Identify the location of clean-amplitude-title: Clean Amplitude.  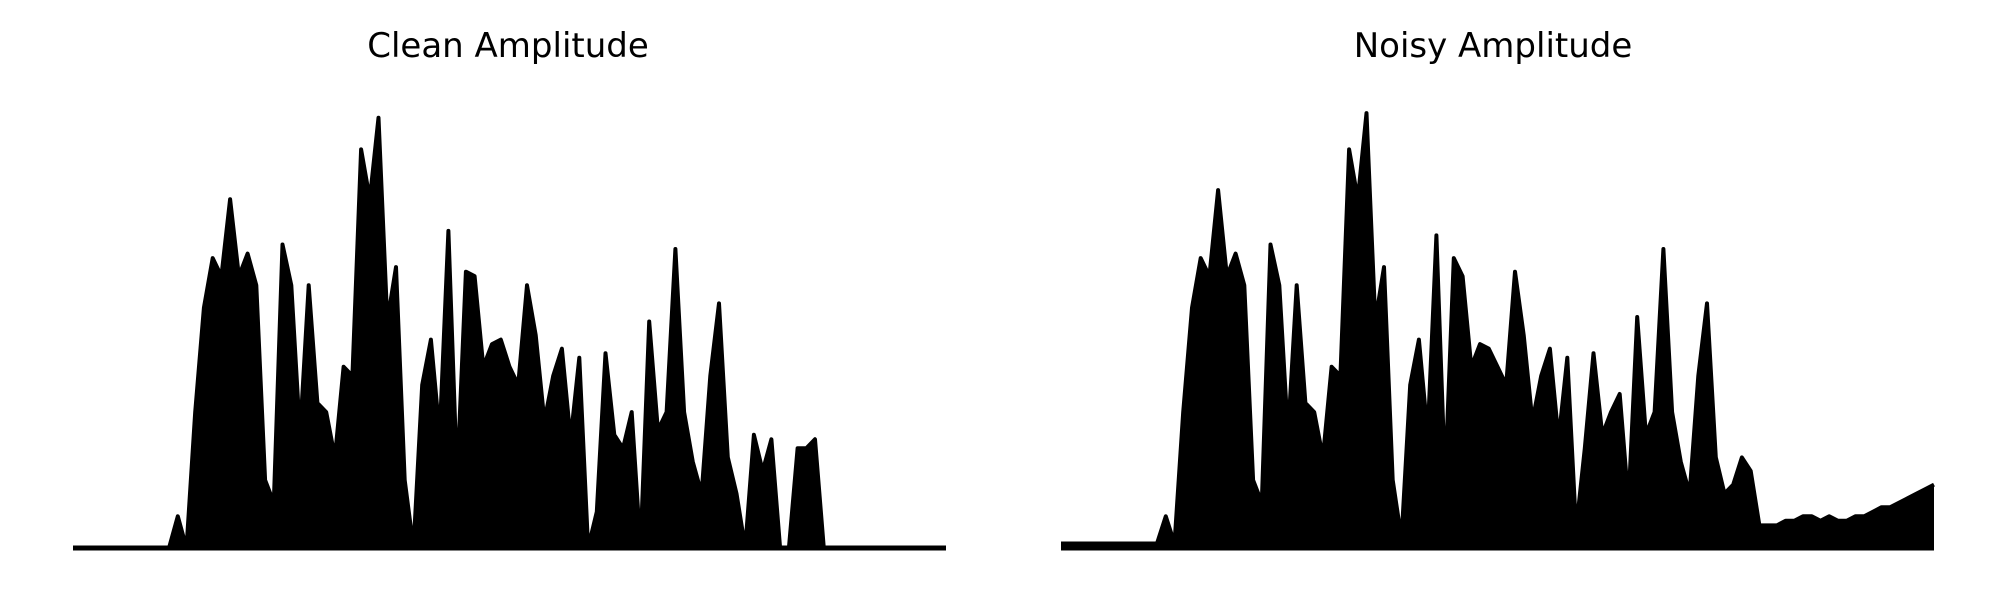
(508, 46).